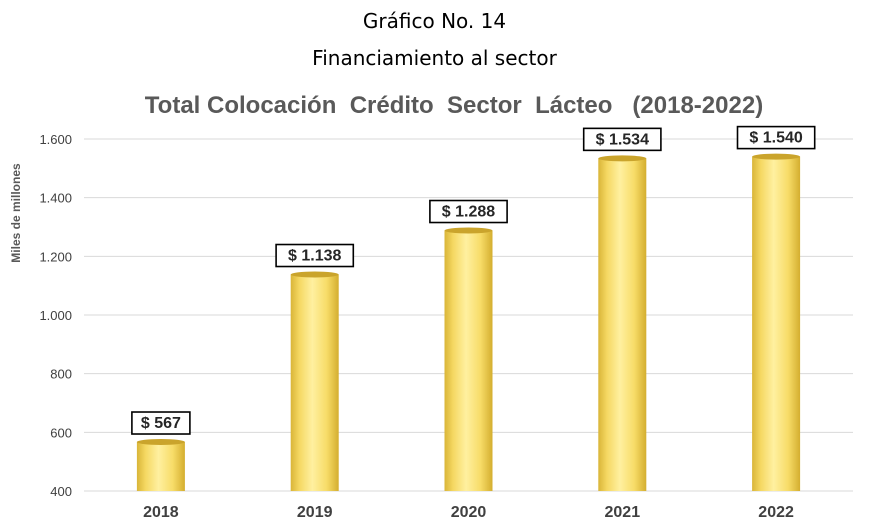 The image size is (869, 521). Describe the element at coordinates (776, 512) in the screenshot. I see `x-tick-label: 2022` at that location.